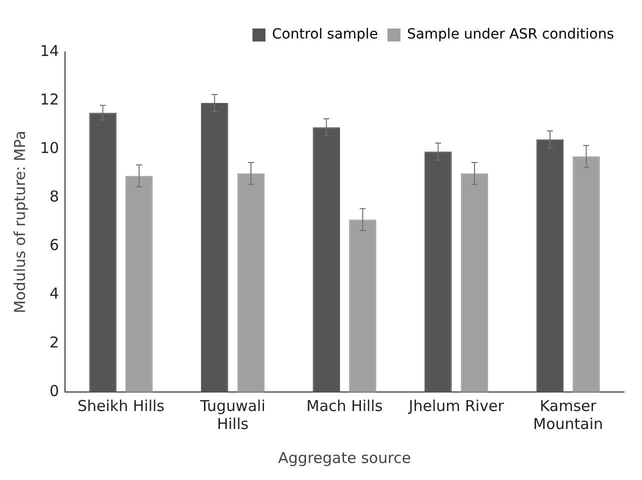 Image resolution: width=642 pixels, height=480 pixels. What do you see at coordinates (325, 34) in the screenshot?
I see `legend-label: Control sample` at bounding box center [325, 34].